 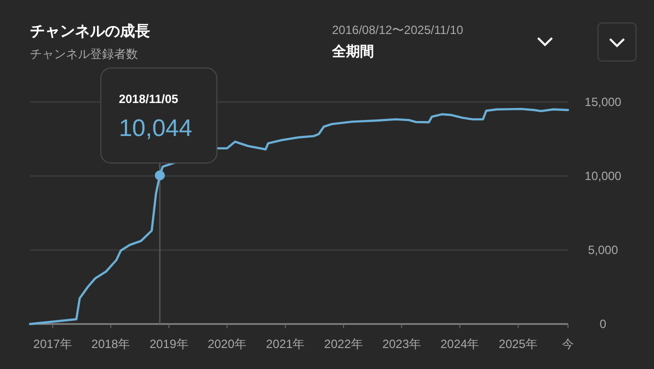 What do you see at coordinates (155, 128) in the screenshot?
I see `annotation: 10,044` at bounding box center [155, 128].